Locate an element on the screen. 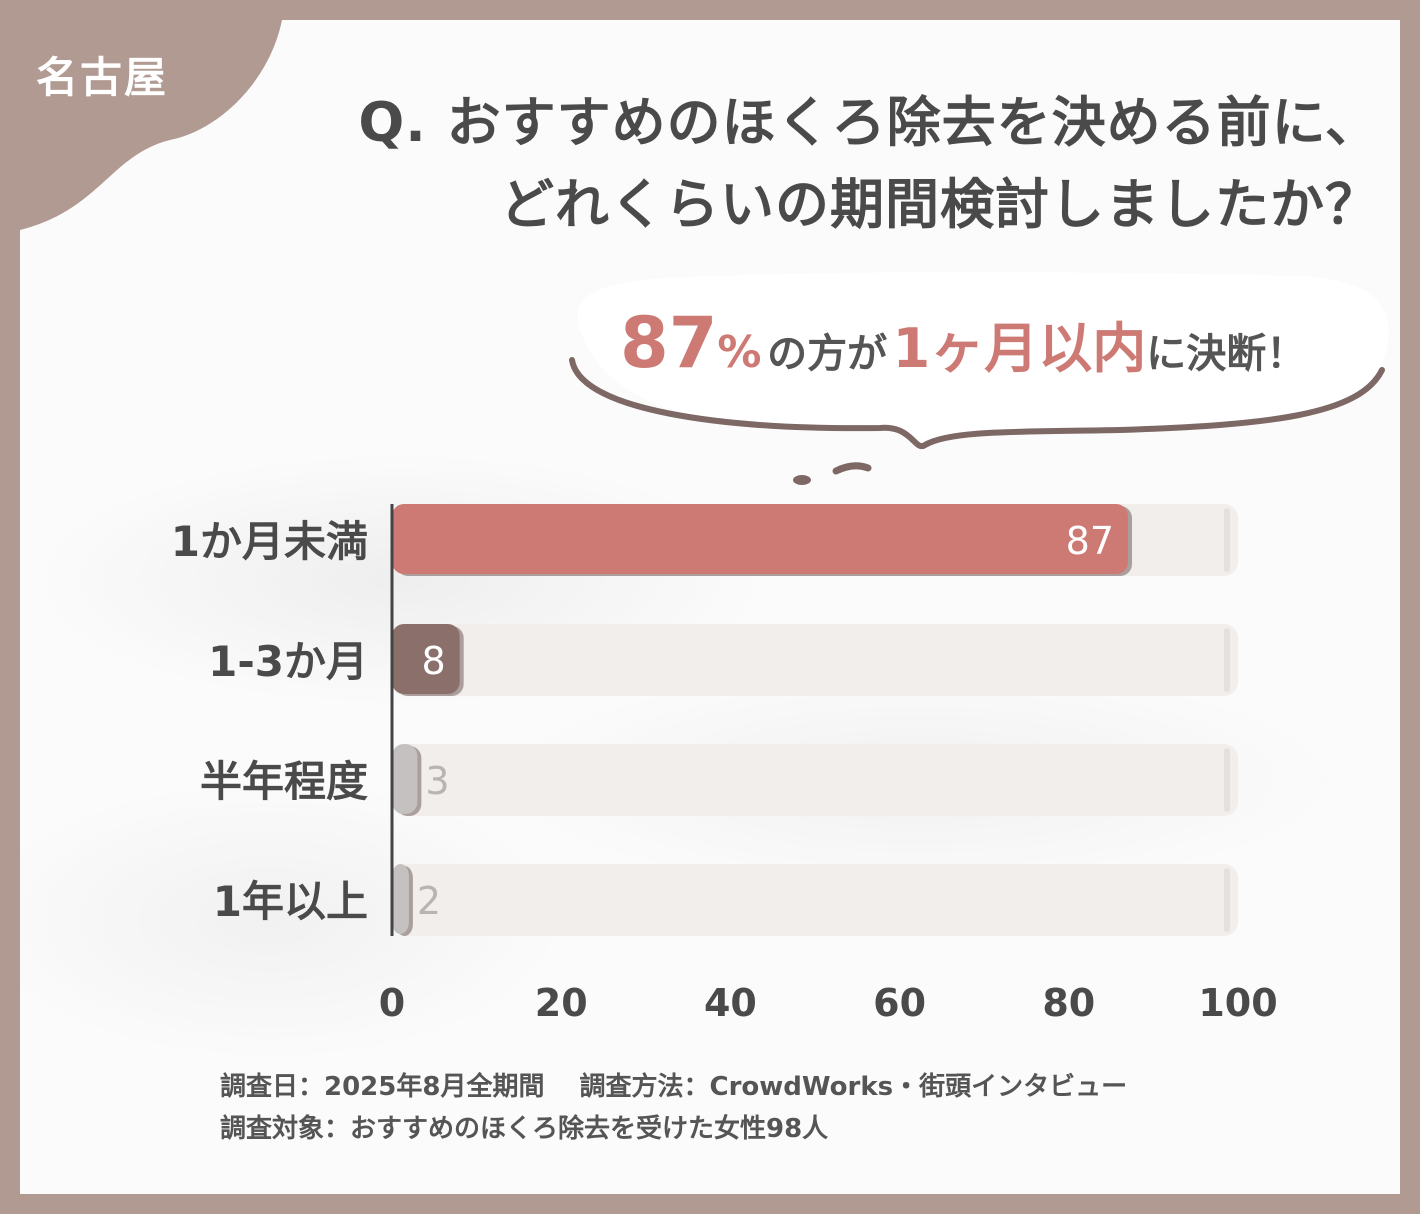 The image size is (1420, 1214). title-line-1: Q. おすすめのほくろ除去を決める前に、 is located at coordinates (869, 122).